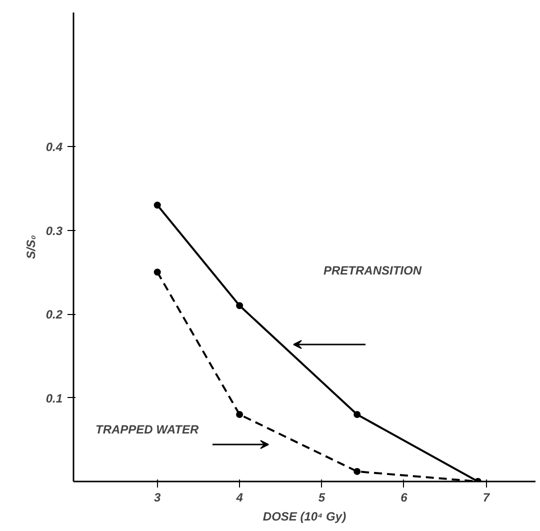 The width and height of the screenshot is (540, 531). Describe the element at coordinates (54, 398) in the screenshot. I see `y-tick-label: 0.1` at that location.